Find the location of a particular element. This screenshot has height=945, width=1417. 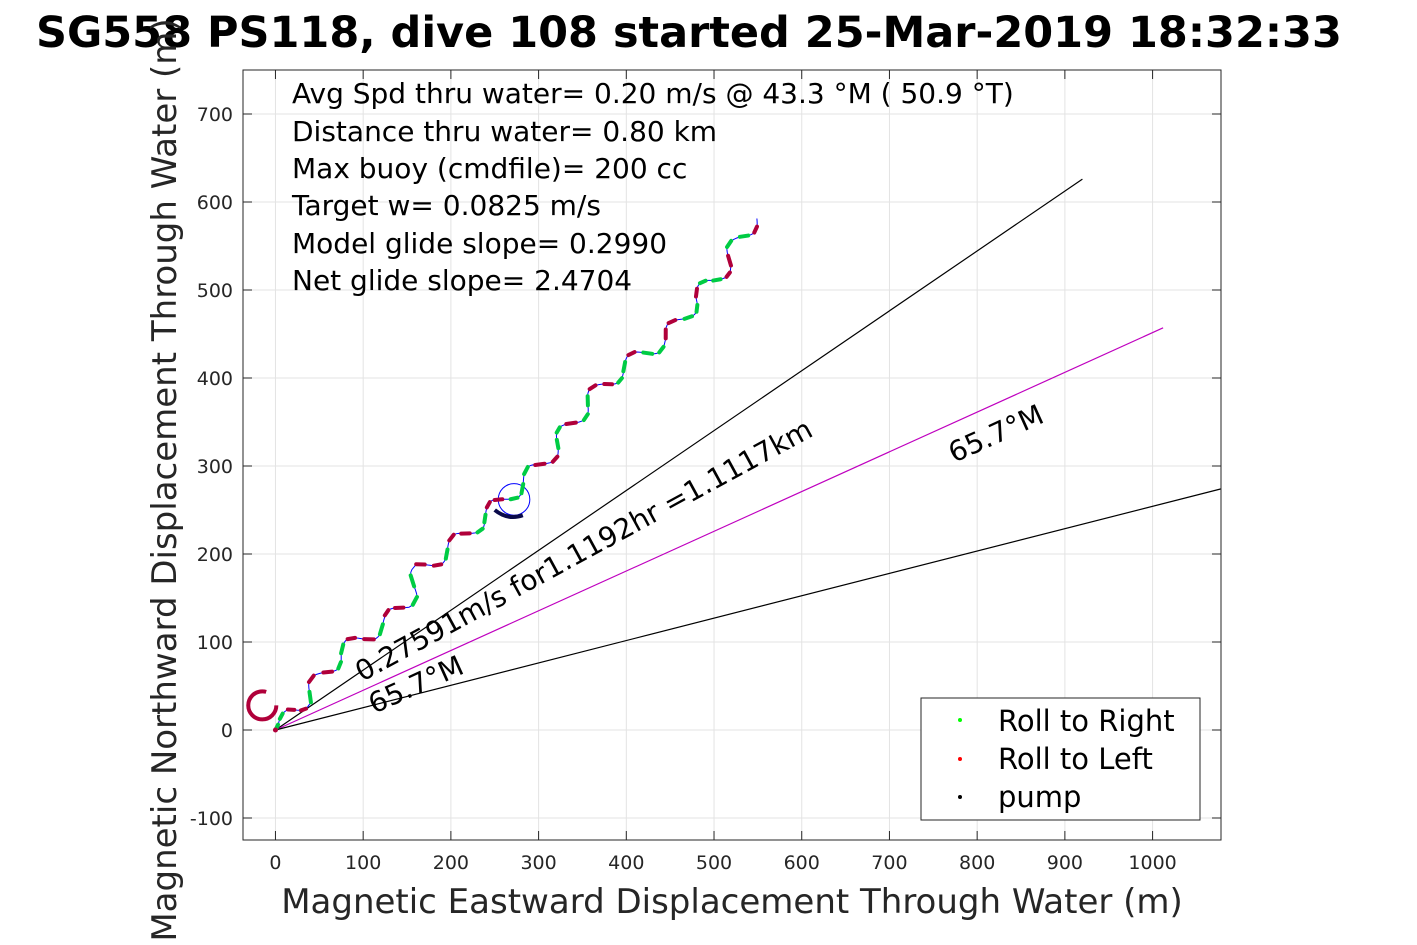

track-start-hook is located at coordinates (262, 705).